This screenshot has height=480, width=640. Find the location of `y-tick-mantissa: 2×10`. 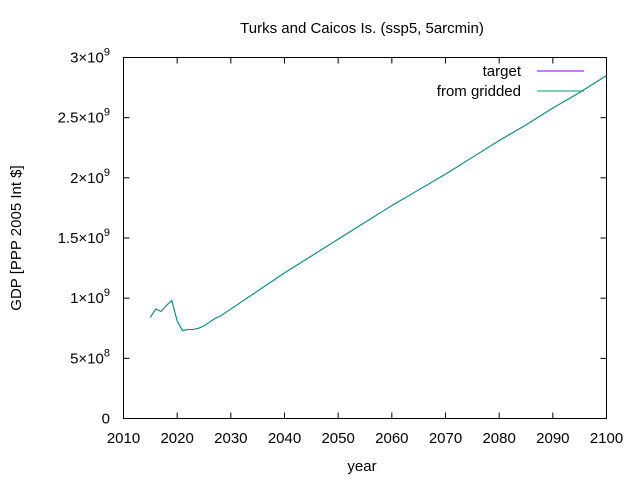

y-tick-mantissa: 2×10 is located at coordinates (87, 178).